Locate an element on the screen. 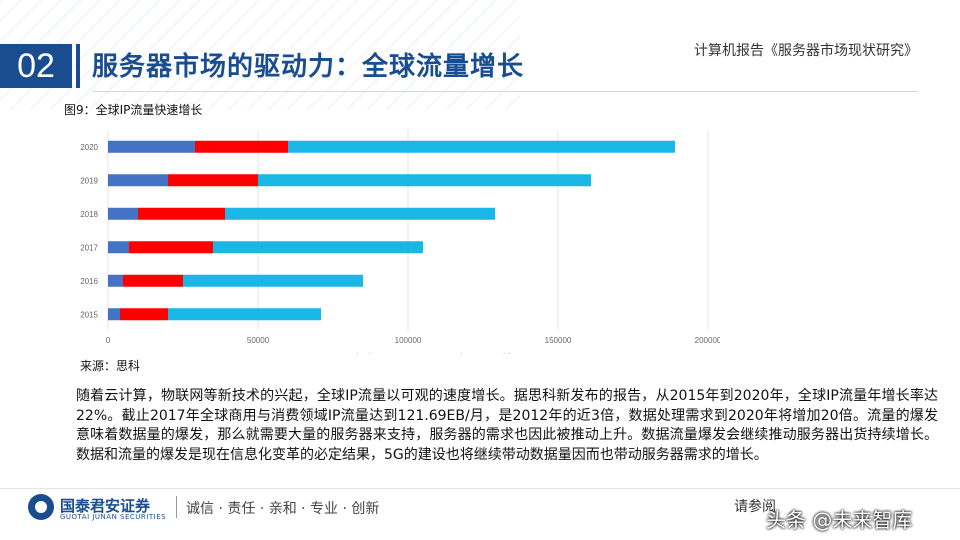 The height and width of the screenshot is (540, 960). y-tick-label: 2019 is located at coordinates (89, 180).